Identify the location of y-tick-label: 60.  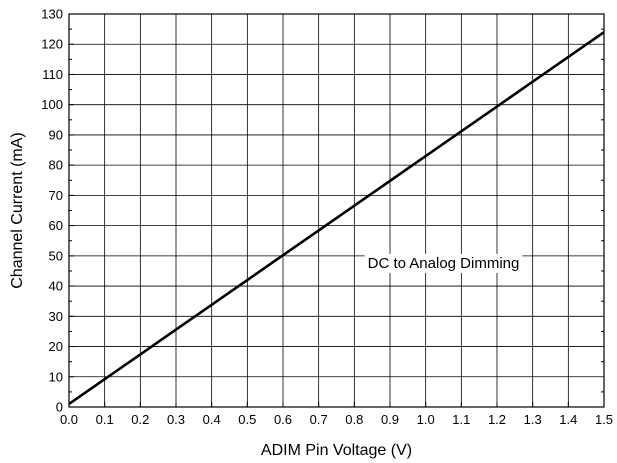
(56, 225).